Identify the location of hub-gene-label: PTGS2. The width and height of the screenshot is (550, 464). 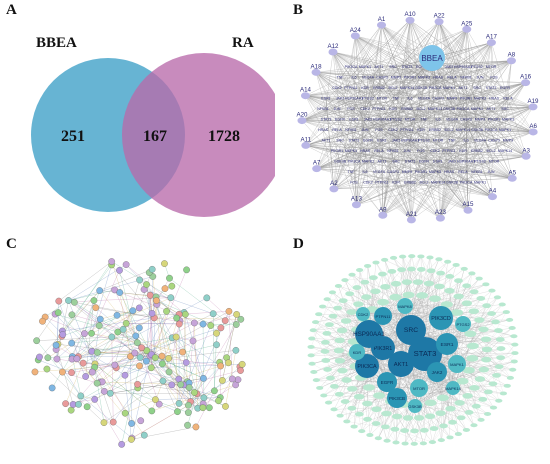
(463, 324).